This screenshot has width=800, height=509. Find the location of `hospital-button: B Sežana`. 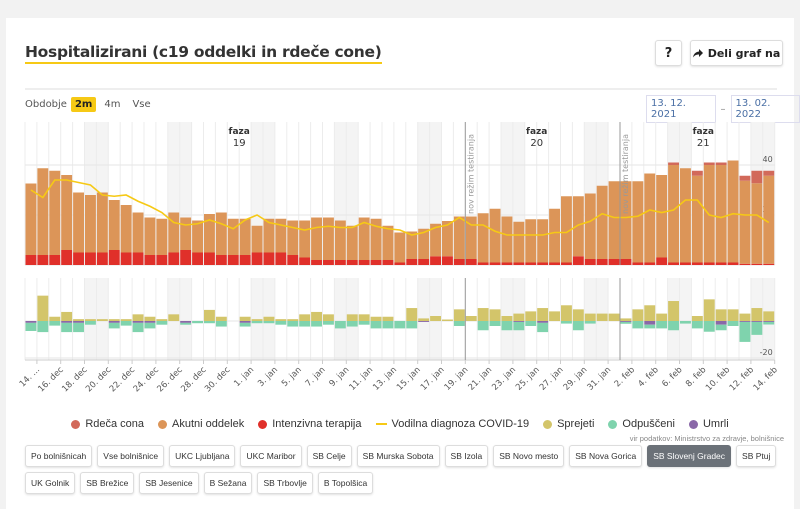

hospital-button: B Sežana is located at coordinates (228, 483).